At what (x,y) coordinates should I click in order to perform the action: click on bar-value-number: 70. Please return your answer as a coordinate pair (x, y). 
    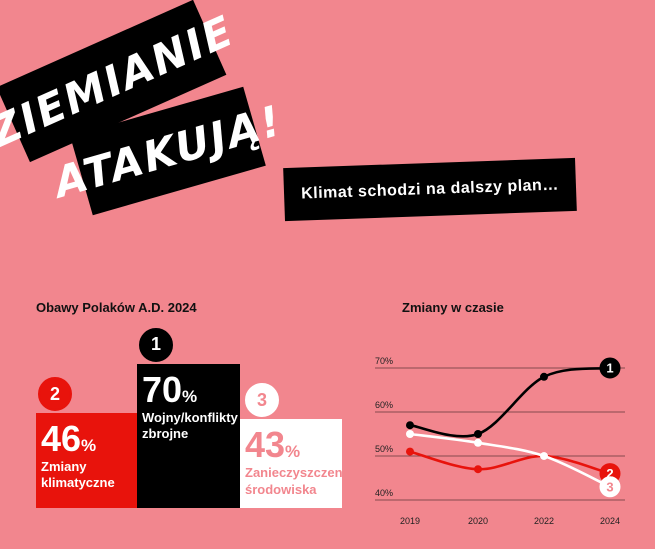
    Looking at the image, I should click on (162, 389).